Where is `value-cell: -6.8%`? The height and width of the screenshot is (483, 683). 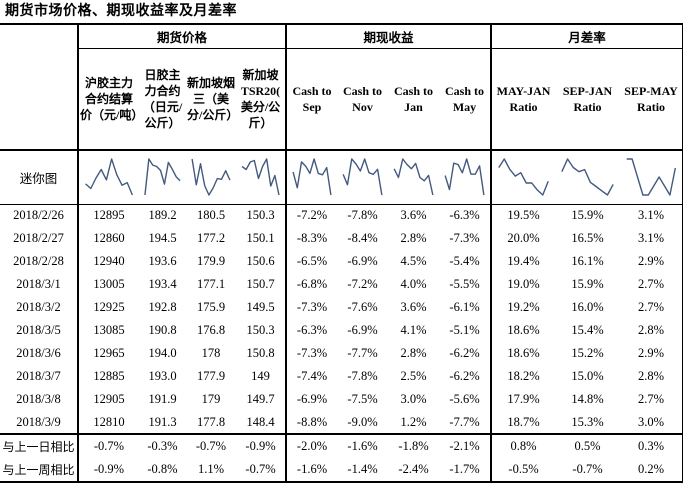
value-cell: -6.8% is located at coordinates (312, 284).